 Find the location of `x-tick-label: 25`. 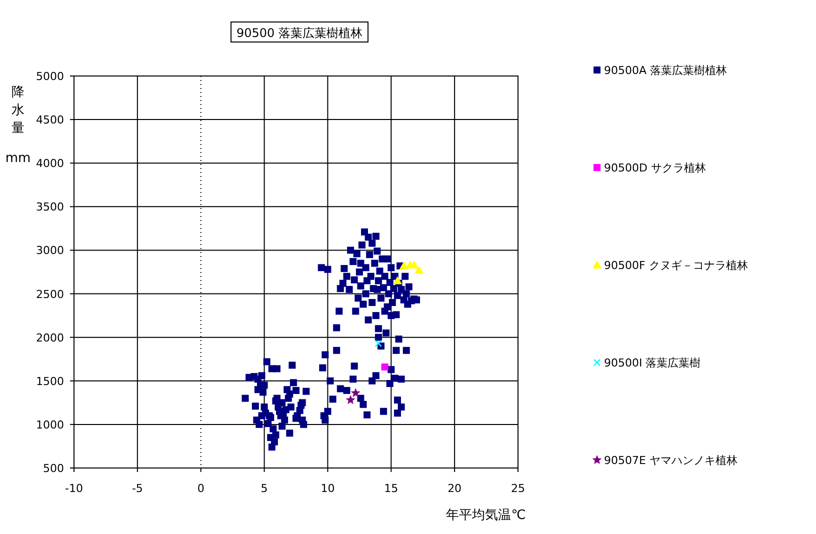

x-tick-label: 25 is located at coordinates (518, 488).